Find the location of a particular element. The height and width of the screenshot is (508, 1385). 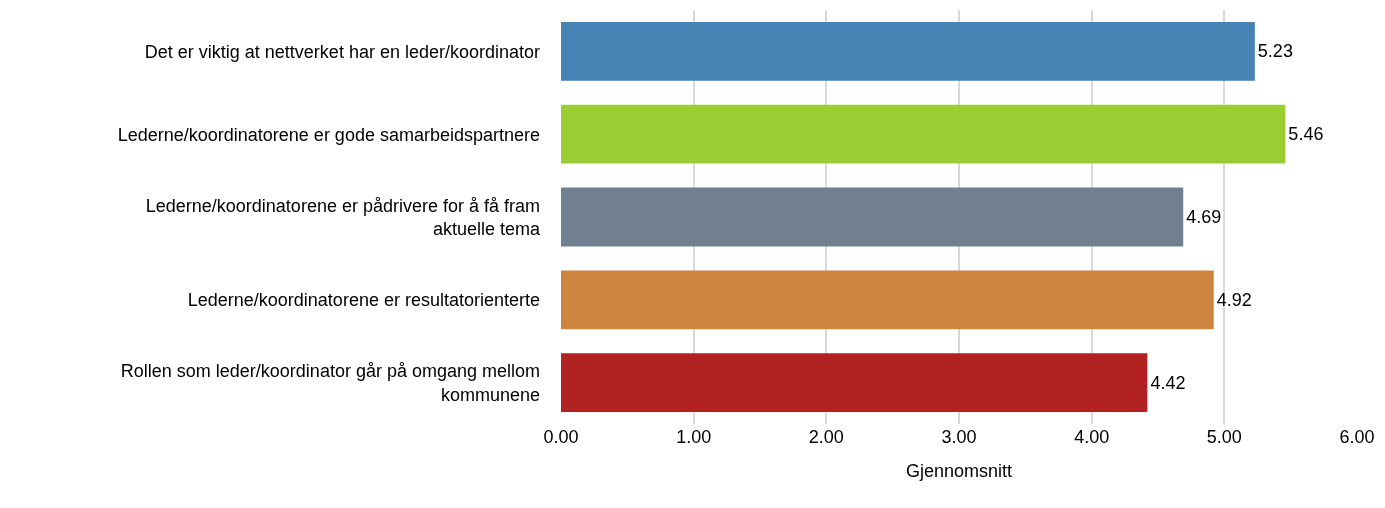

y-tick-label: Lederne/koordinatorene er gode samarbeidspartnere is located at coordinates (328, 134).